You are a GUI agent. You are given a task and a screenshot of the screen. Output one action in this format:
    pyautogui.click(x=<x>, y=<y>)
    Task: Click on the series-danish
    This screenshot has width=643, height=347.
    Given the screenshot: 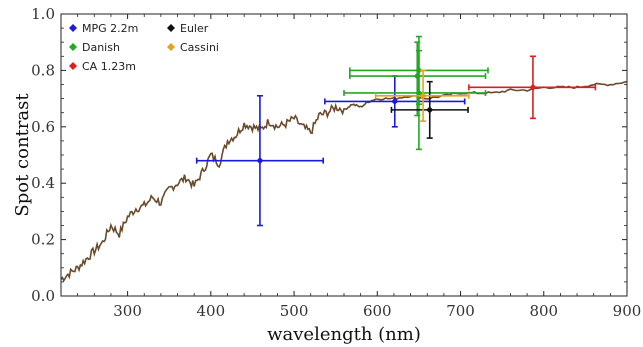 What is the action you would take?
    pyautogui.click(x=416, y=93)
    